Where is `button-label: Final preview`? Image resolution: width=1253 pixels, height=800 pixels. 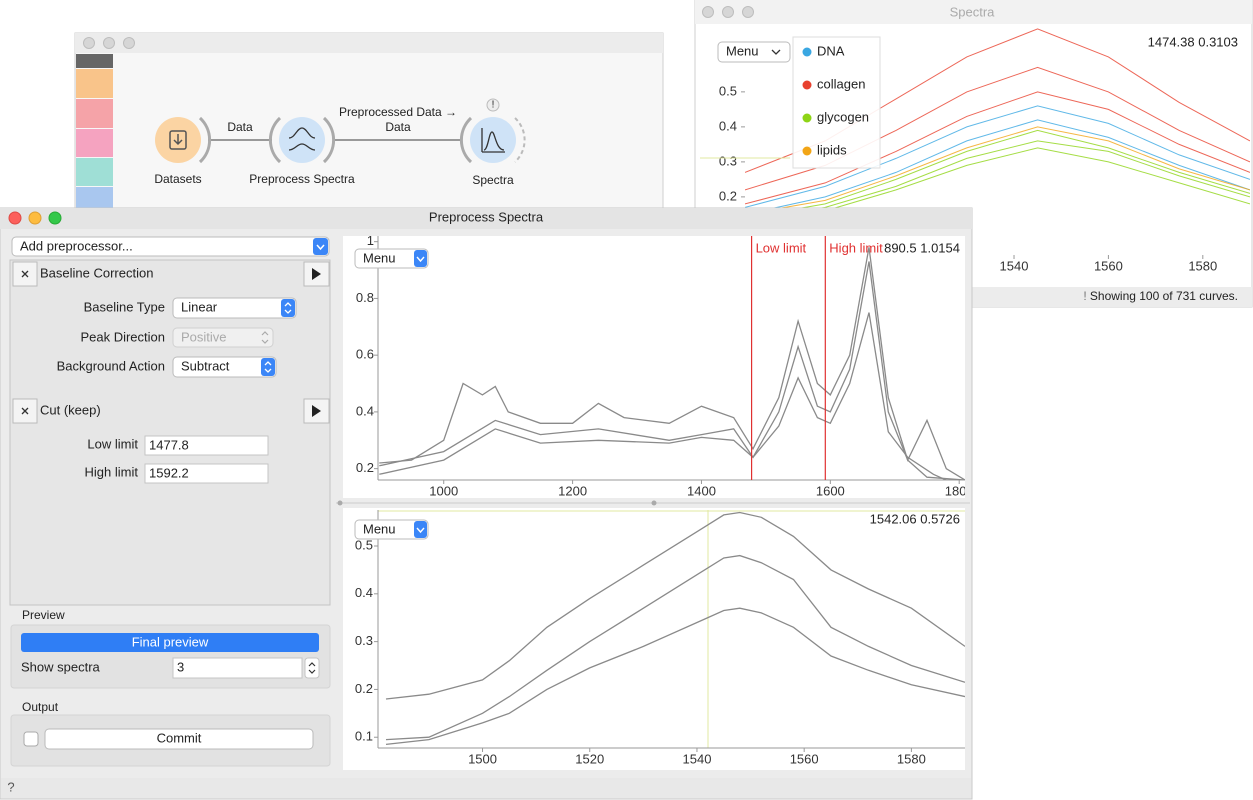 button-label: Final preview is located at coordinates (170, 641).